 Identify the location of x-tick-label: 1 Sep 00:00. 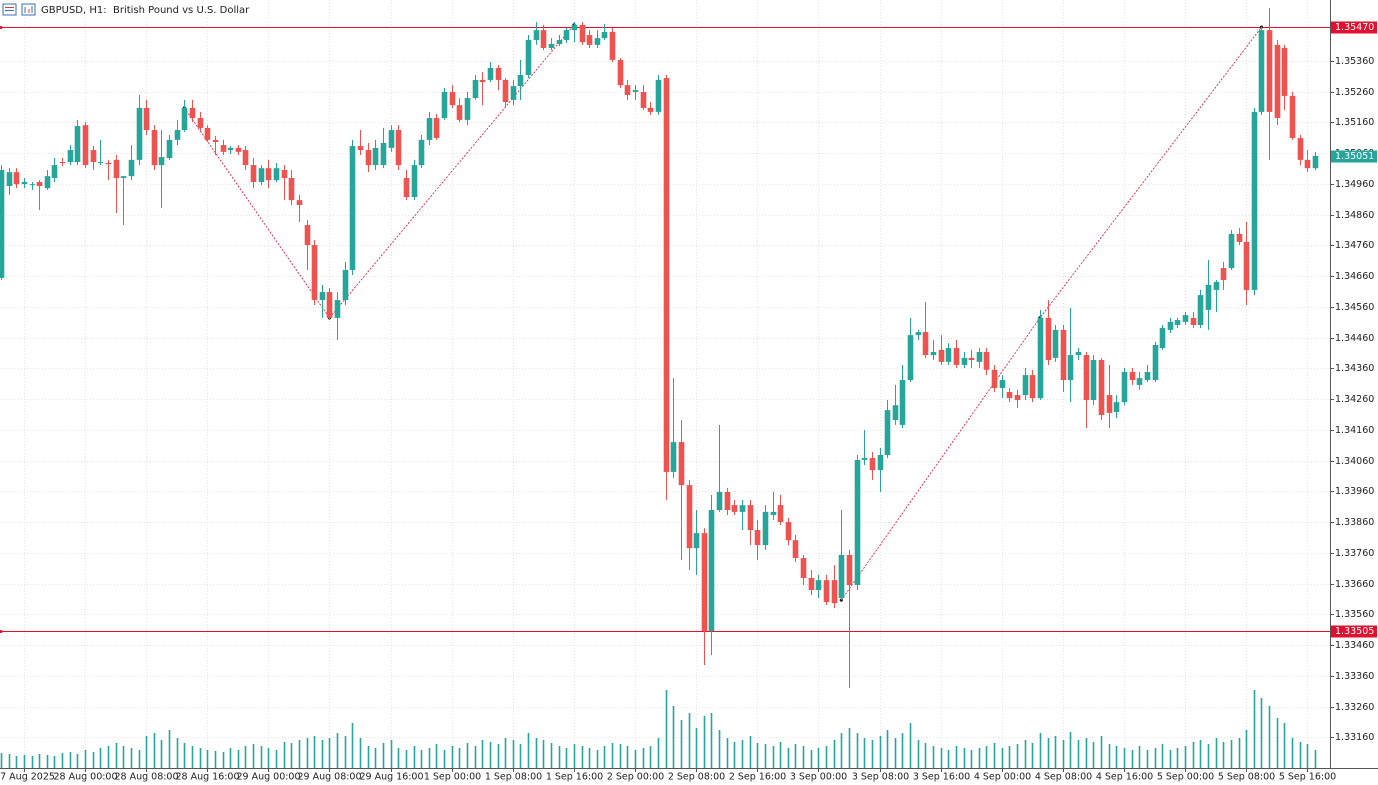
(452, 777).